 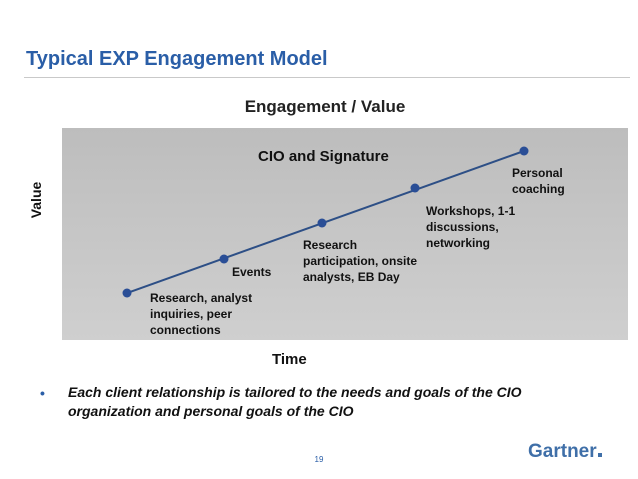 I want to click on milestone-label-events: Events, so click(x=252, y=272).